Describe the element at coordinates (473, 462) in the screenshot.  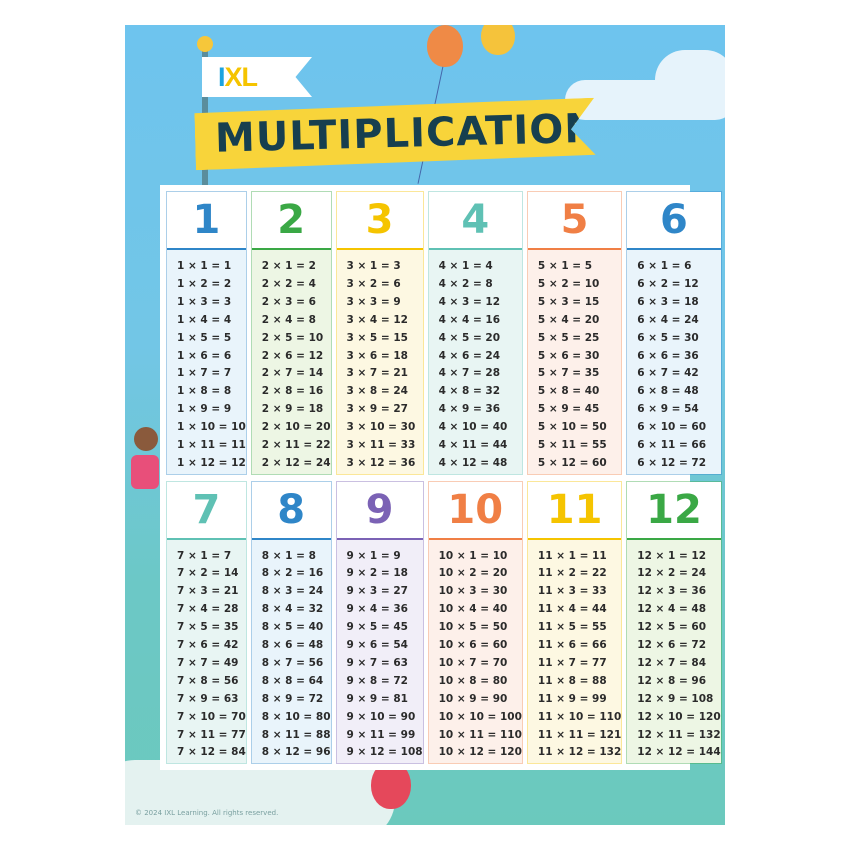
I see `equation-row: 4 × 12 = 48` at that location.